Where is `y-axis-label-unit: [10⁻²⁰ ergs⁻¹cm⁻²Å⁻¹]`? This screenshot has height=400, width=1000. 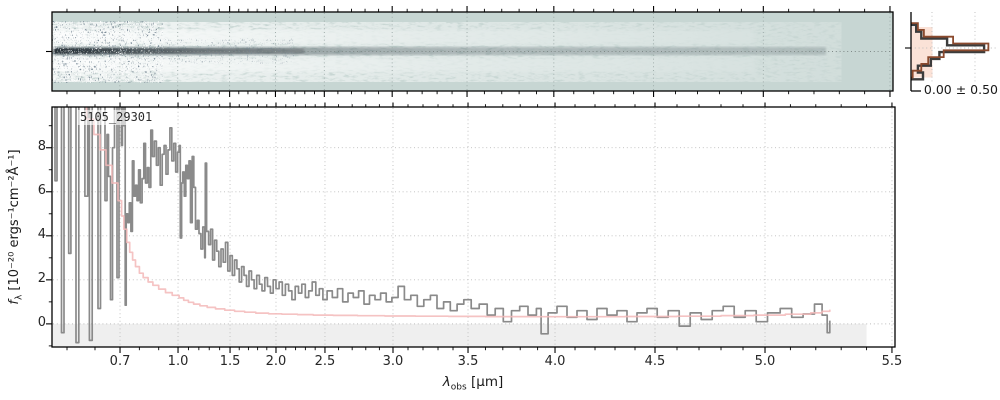
y-axis-label-unit: [10⁻²⁰ ergs⁻¹cm⁻²Å⁻¹] is located at coordinates (14, 222).